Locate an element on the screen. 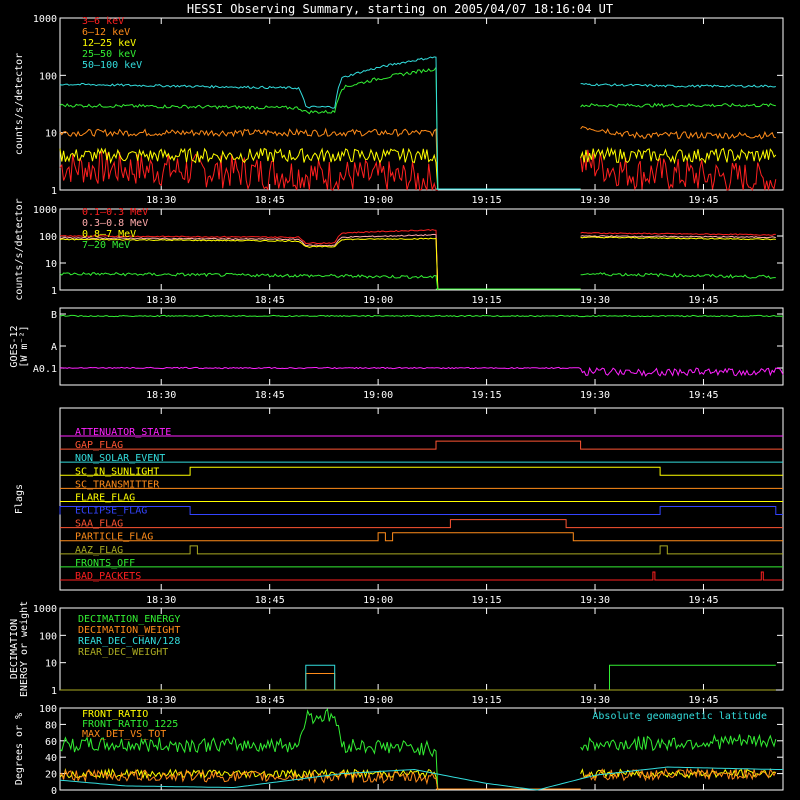  y-tick-label: A0.1 is located at coordinates (45, 369).